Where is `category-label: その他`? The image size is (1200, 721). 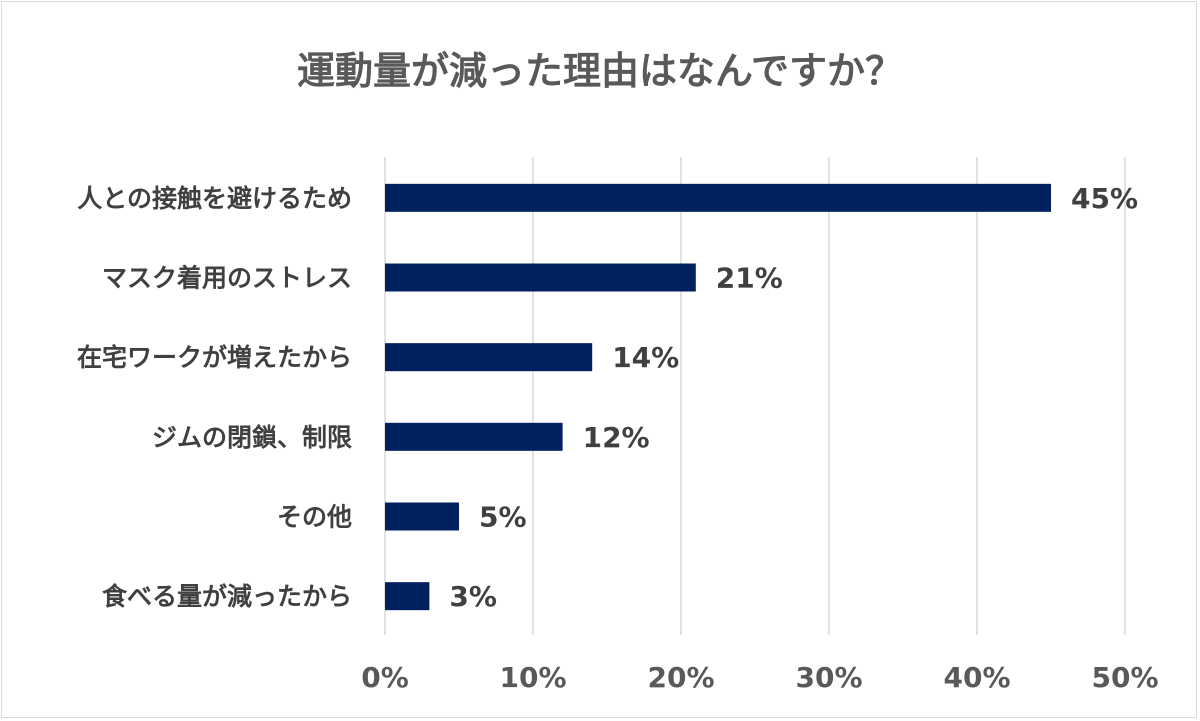 category-label: その他 is located at coordinates (314, 517).